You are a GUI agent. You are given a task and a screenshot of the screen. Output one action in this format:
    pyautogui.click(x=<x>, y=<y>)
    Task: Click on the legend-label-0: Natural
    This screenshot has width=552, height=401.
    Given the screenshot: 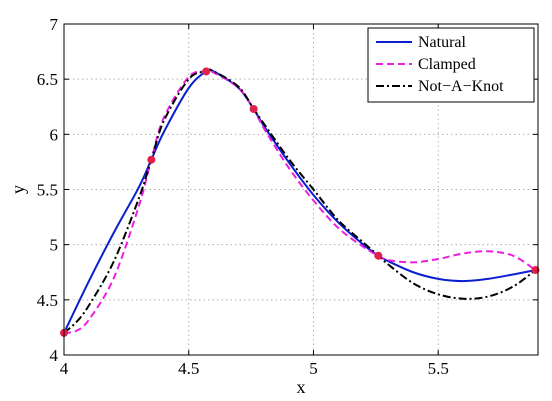 What is the action you would take?
    pyautogui.click(x=442, y=42)
    